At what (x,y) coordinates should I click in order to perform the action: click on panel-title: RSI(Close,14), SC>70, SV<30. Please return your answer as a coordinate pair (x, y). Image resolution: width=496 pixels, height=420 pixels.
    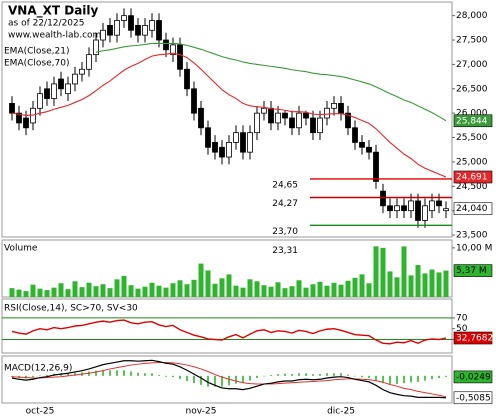
    Looking at the image, I should click on (71, 309).